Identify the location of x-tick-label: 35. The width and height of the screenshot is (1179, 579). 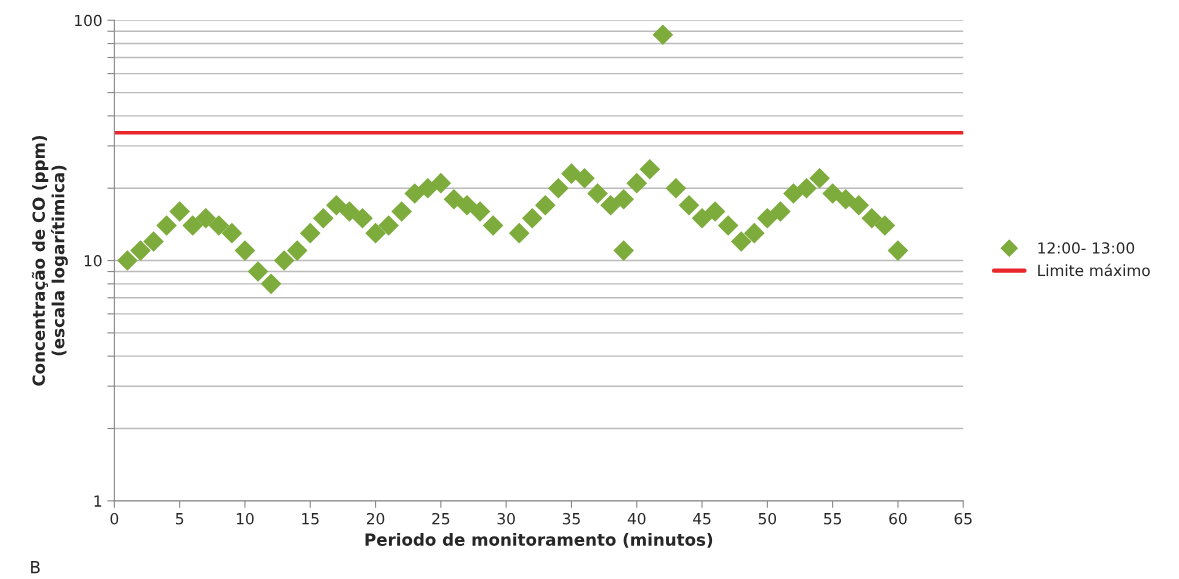
(571, 518).